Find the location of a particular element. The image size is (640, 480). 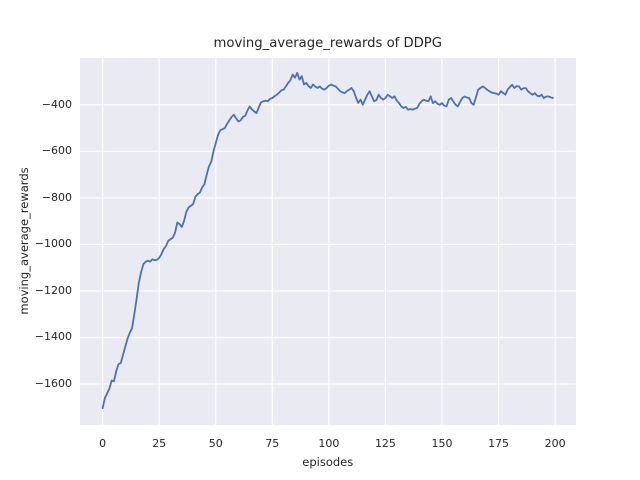

y-tick-label: −1600 is located at coordinates (53, 384).